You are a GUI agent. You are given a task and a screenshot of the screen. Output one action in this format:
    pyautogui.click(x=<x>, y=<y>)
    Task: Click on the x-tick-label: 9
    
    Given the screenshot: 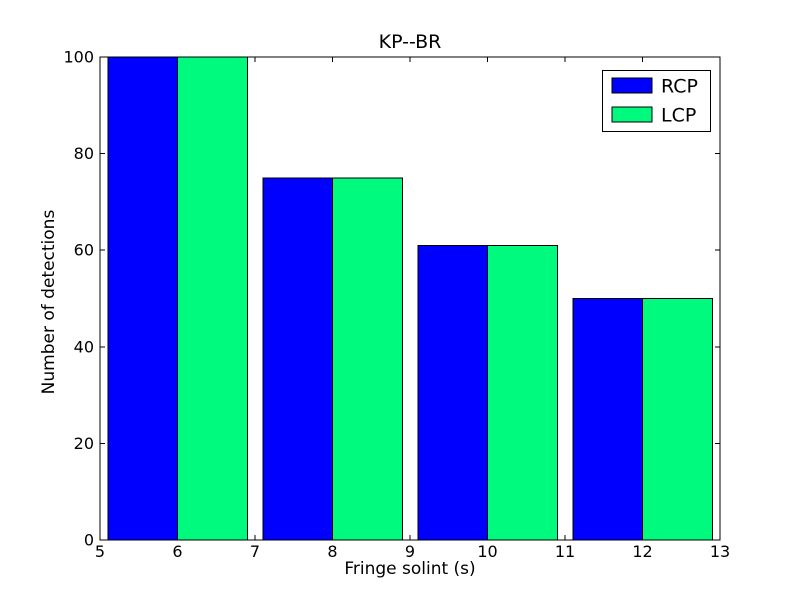 What is the action you would take?
    pyautogui.click(x=410, y=551)
    